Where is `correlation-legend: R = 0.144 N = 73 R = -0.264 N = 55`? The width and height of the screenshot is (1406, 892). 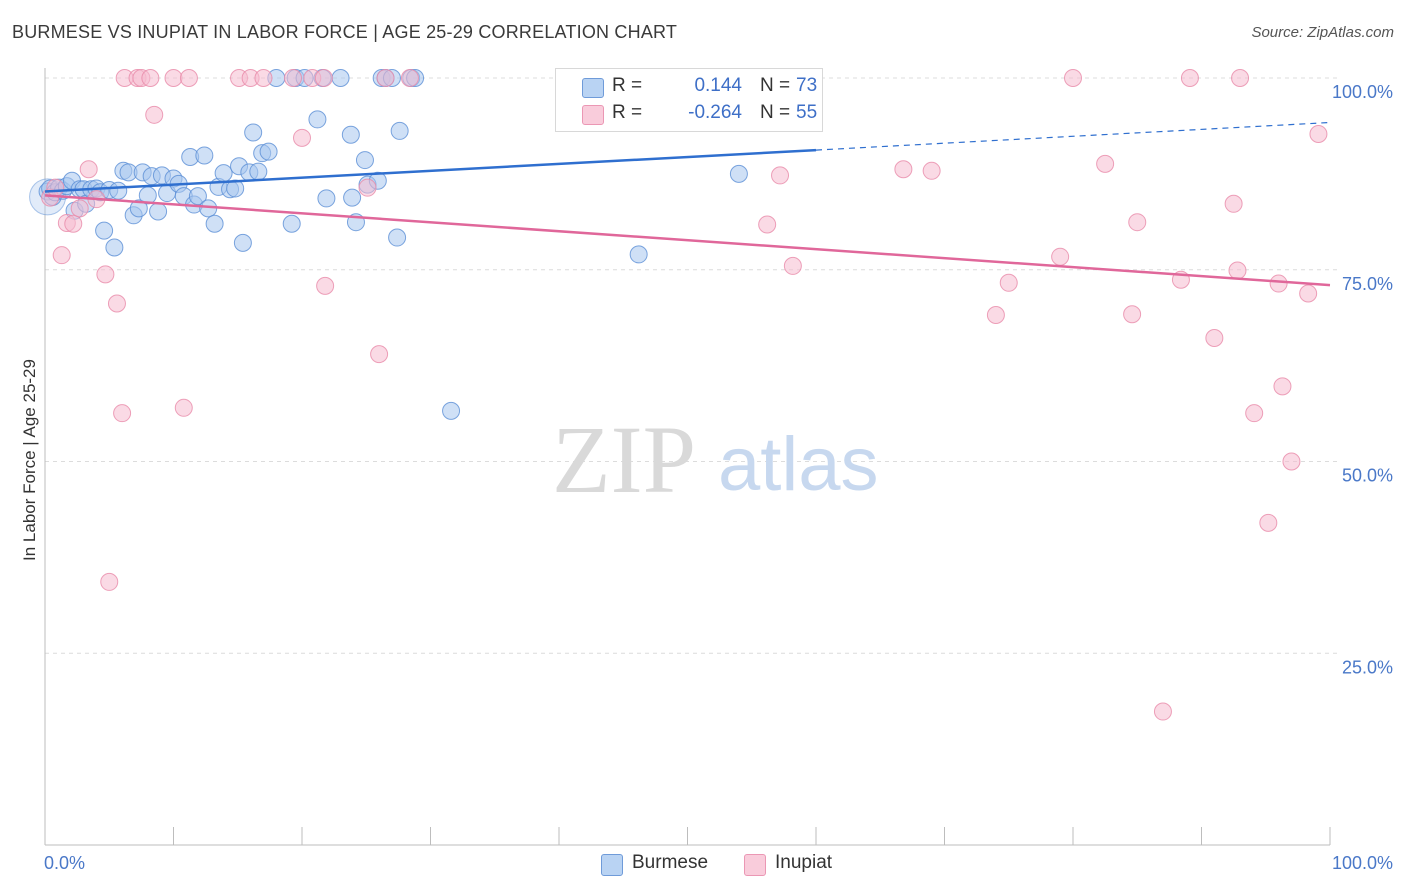
correlation-legend: R = 0.144 N = 73 R = -0.264 N = 55 is located at coordinates (689, 100).